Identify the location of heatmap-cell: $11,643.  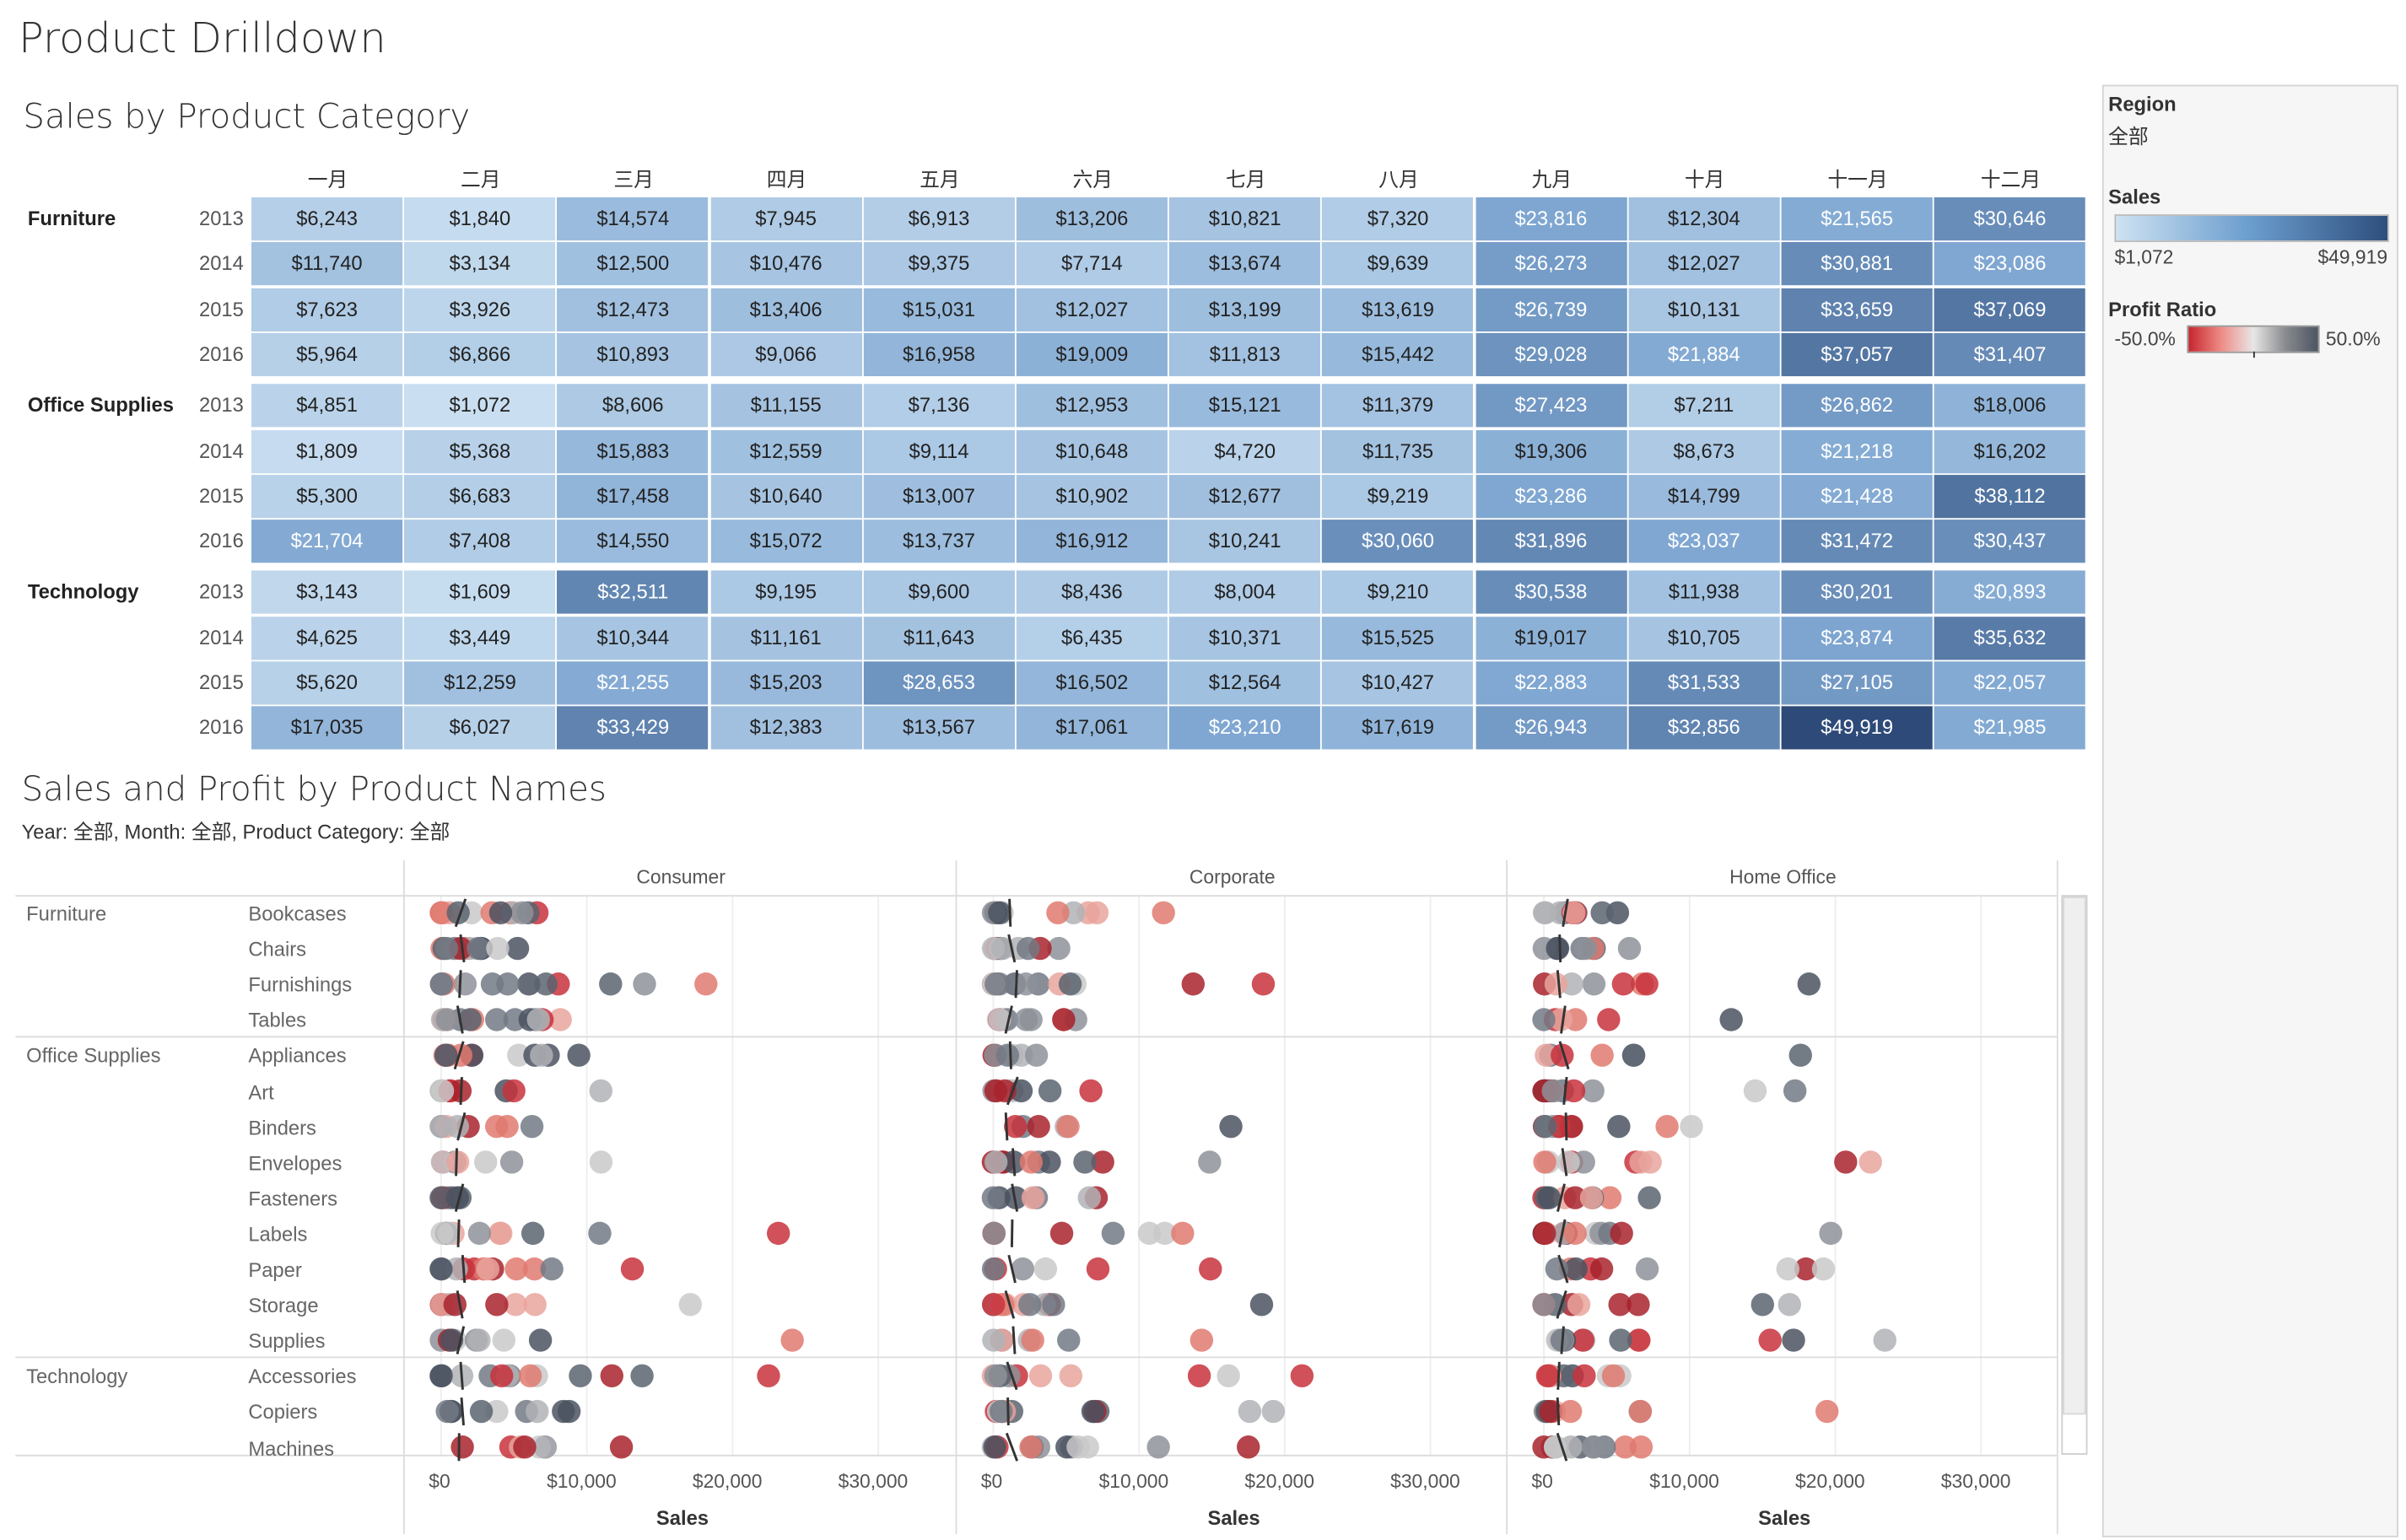
(939, 638).